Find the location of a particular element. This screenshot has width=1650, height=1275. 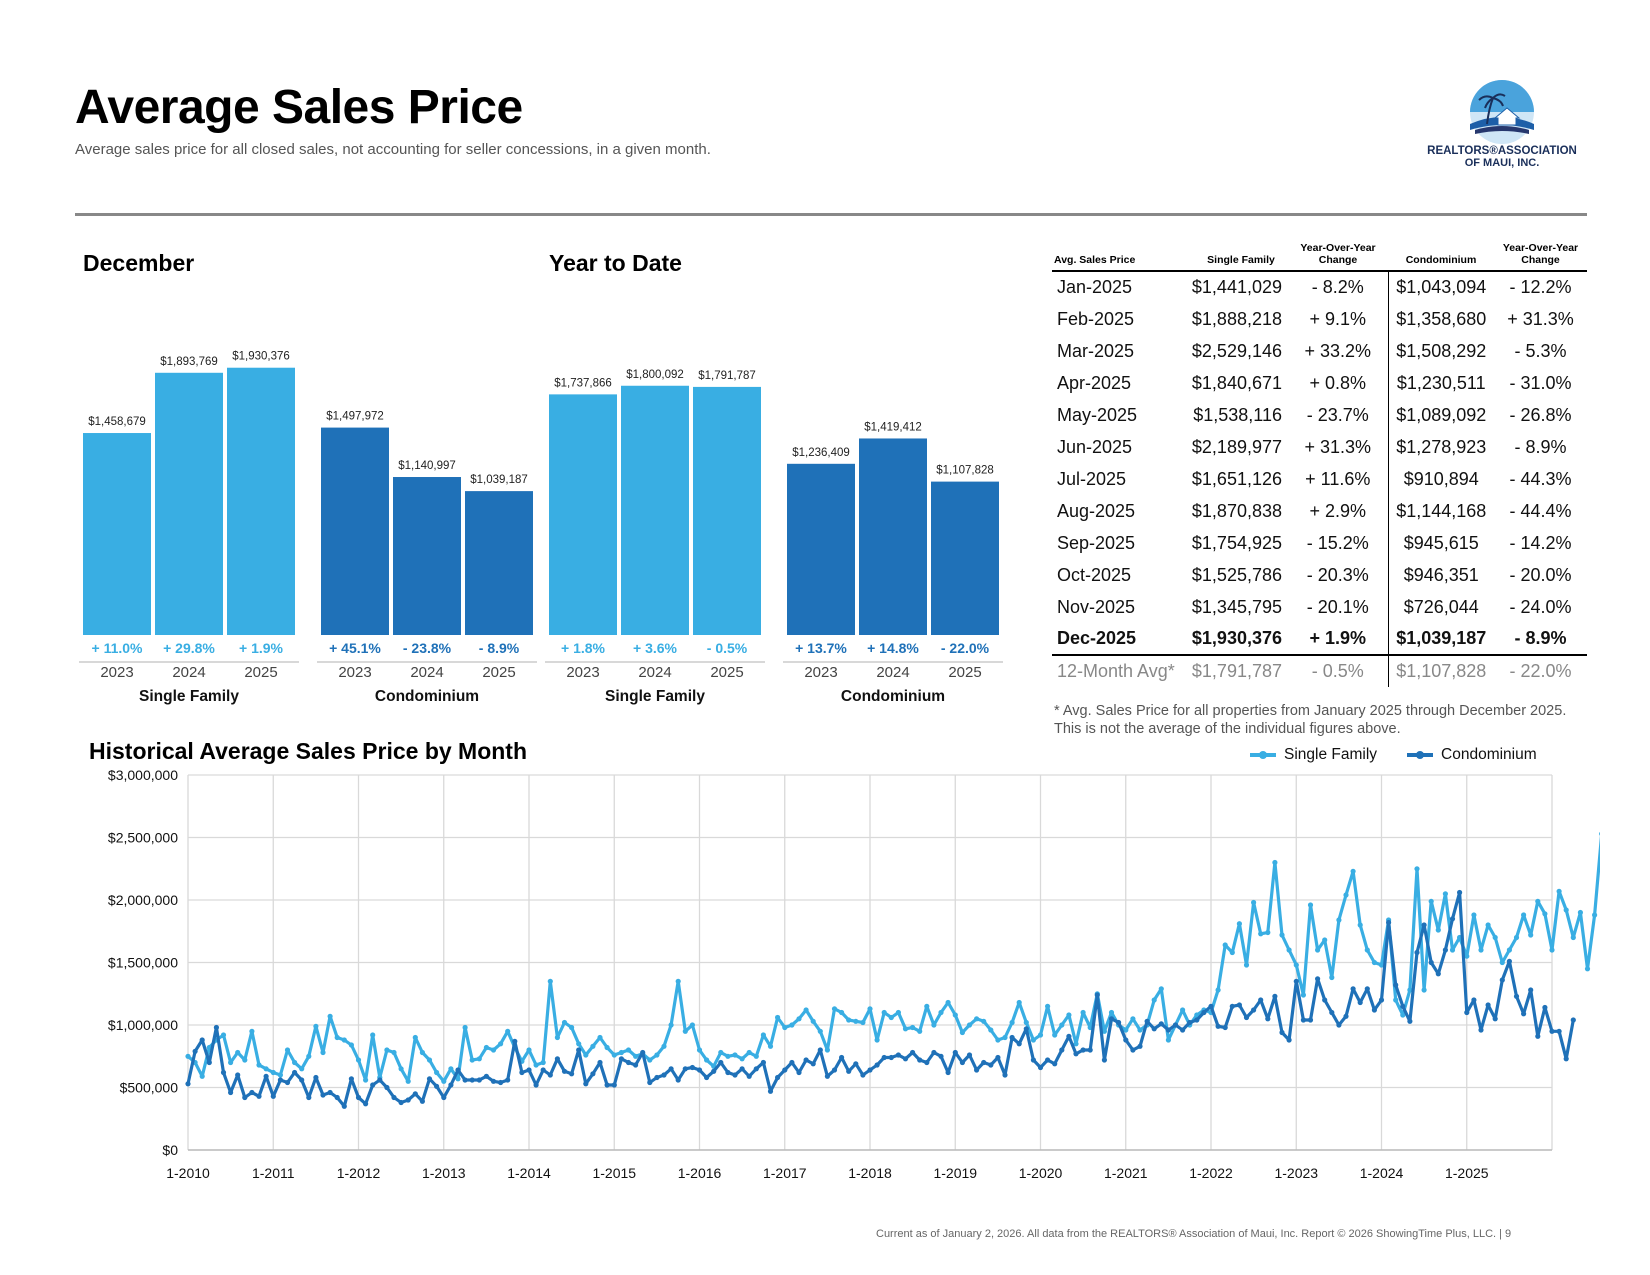

table-cell-sf-change: - 20.3% is located at coordinates (1337, 574).